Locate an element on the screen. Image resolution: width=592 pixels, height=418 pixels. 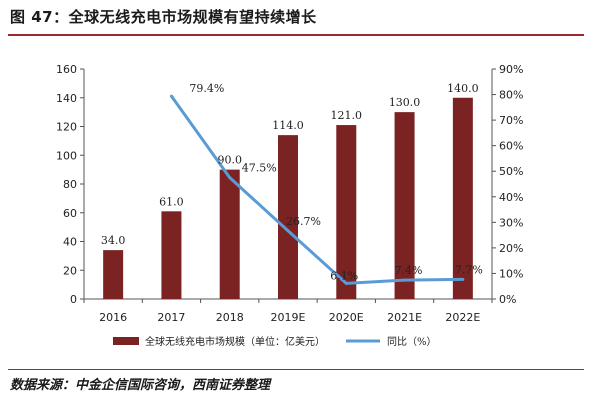
right-tick-label: 0% is located at coordinates (507, 299).